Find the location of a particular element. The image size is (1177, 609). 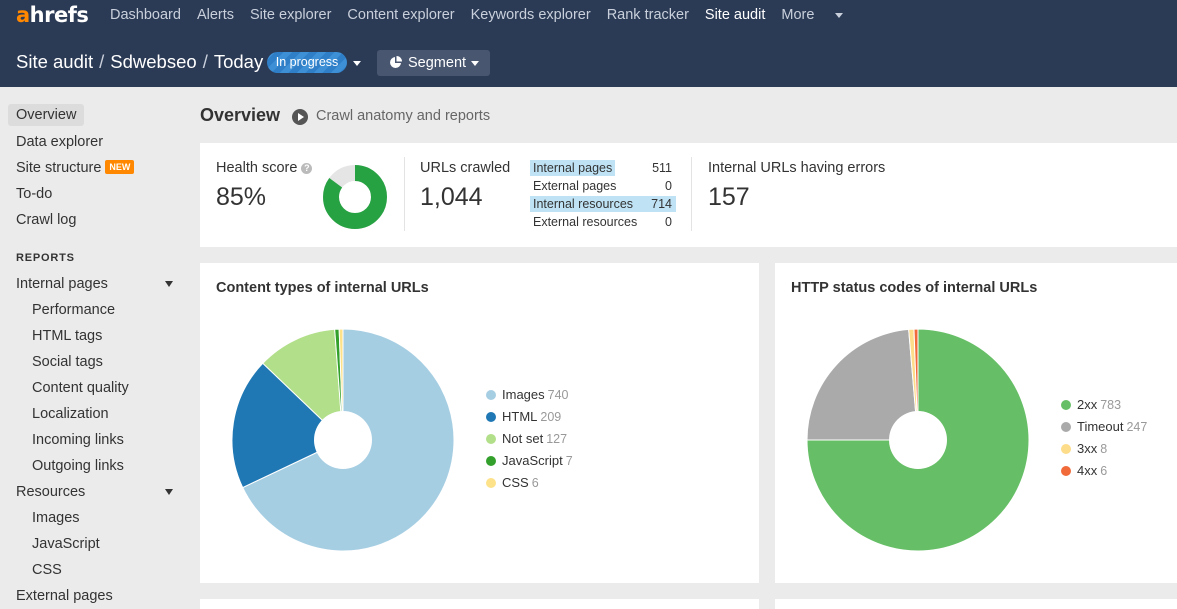

status-badge: In progress is located at coordinates (307, 62).